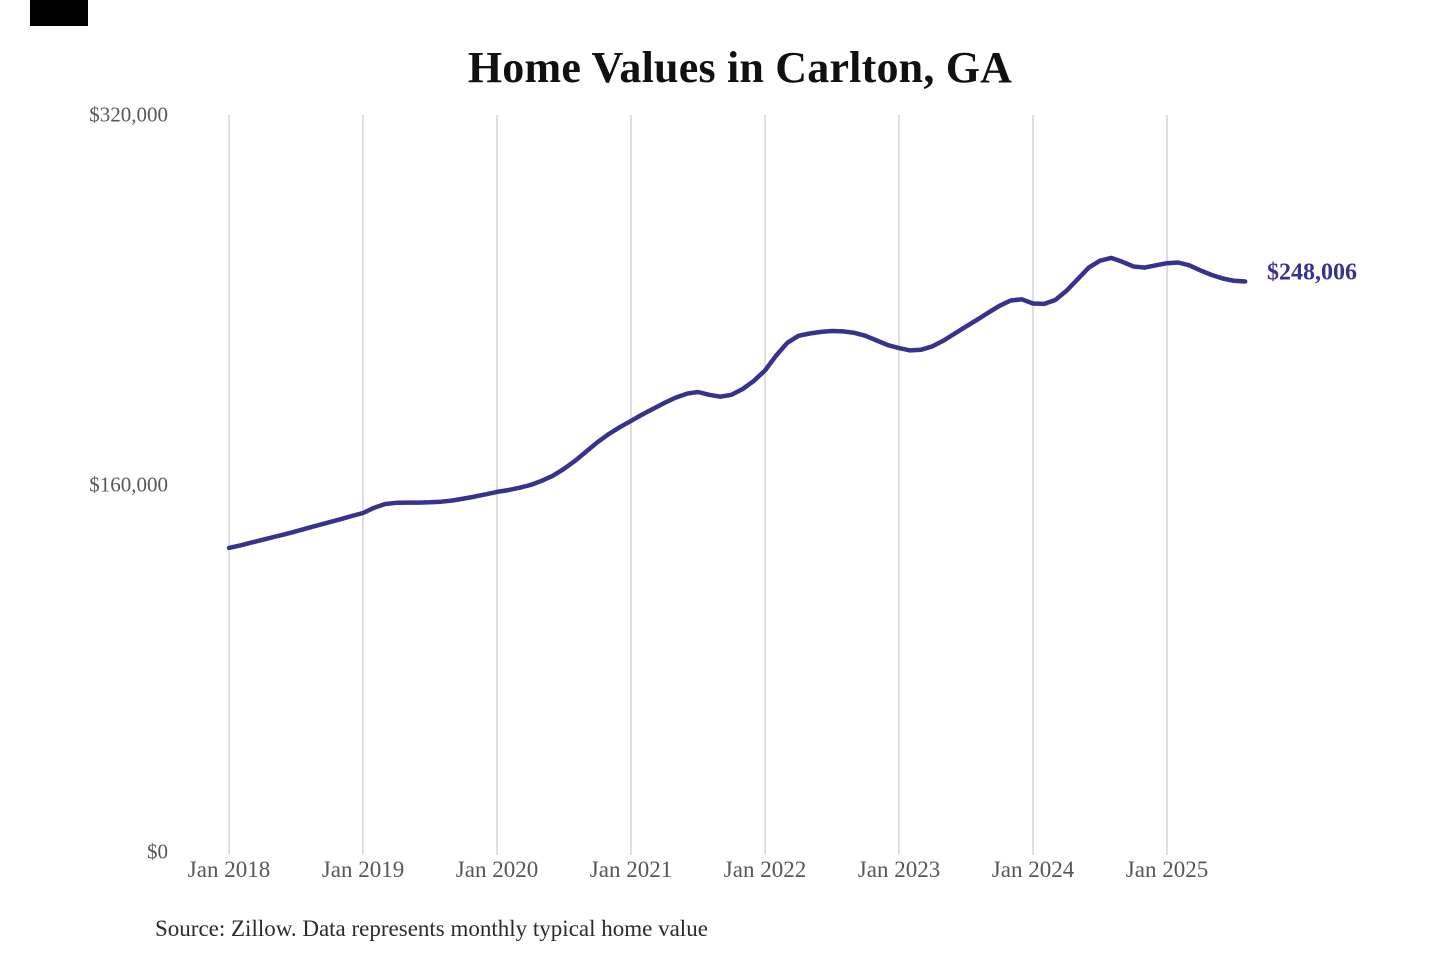  Describe the element at coordinates (765, 869) in the screenshot. I see `x-tick-label: Jan 2022` at that location.